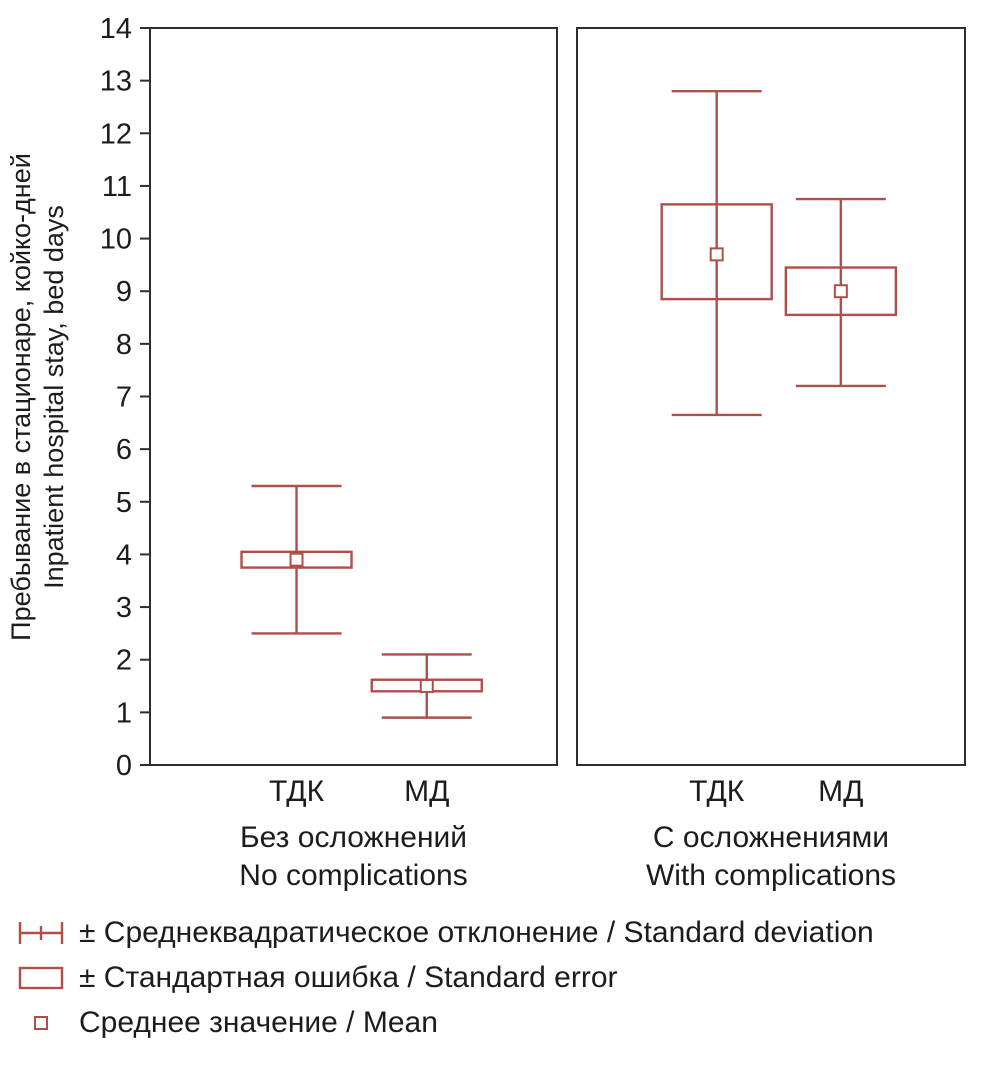  What do you see at coordinates (124, 450) in the screenshot?
I see `y-tick-label: 6` at bounding box center [124, 450].